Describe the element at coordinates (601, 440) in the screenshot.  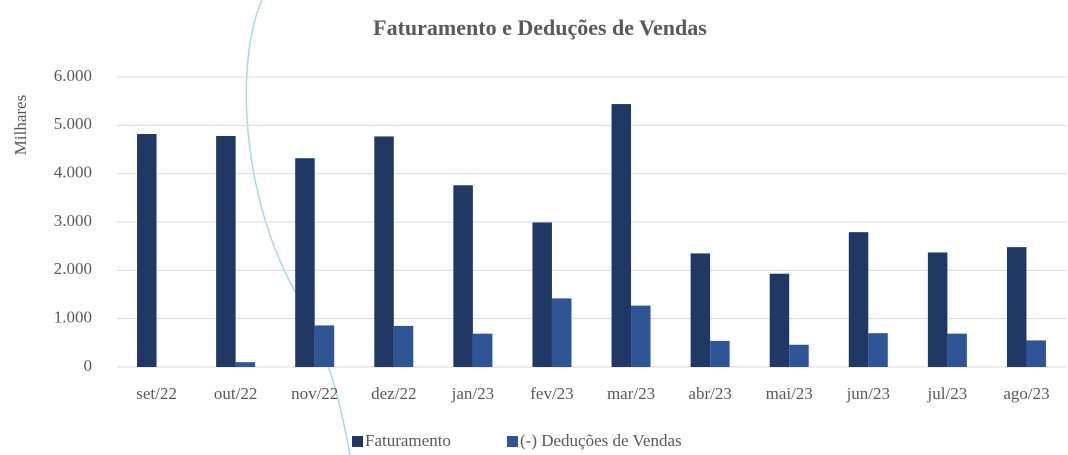
I see `legend-label: (-) Deduções de Vendas` at that location.